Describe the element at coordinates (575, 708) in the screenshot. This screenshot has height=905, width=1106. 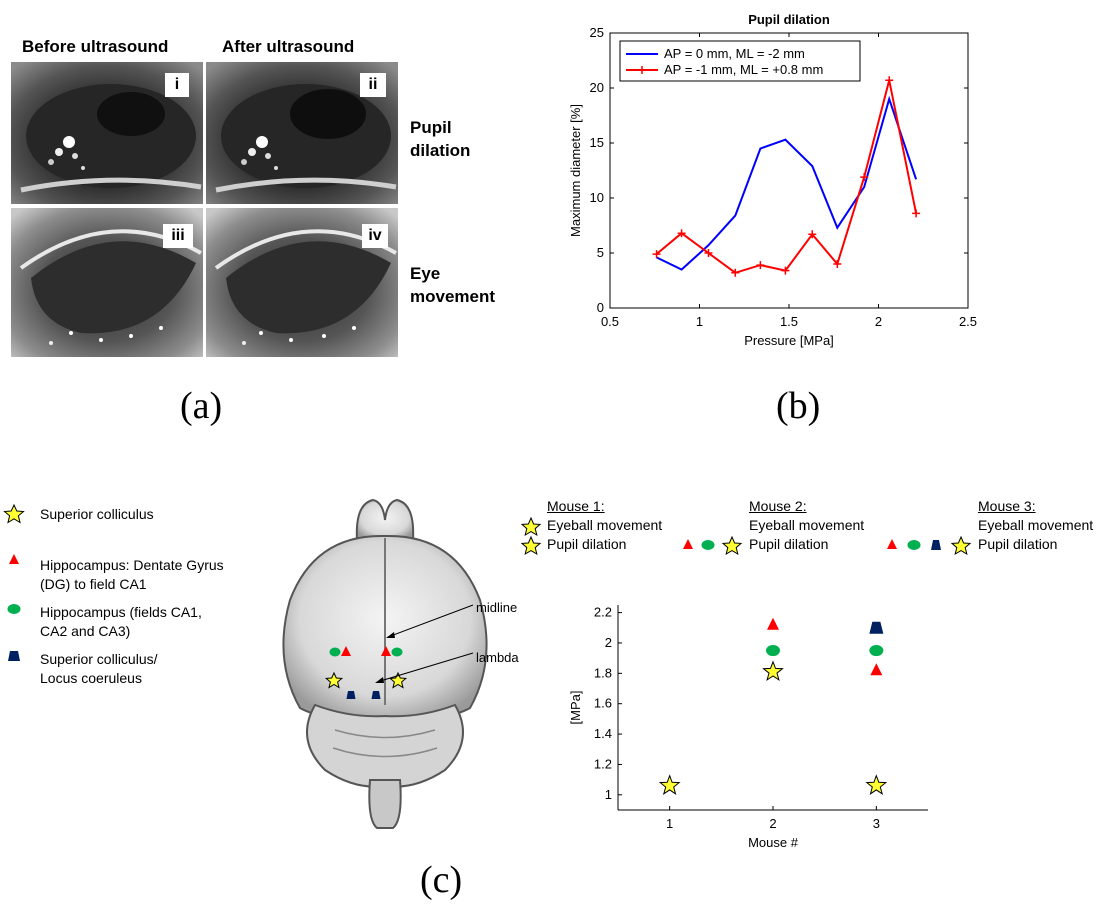
I see `y-axis-label: [MPa]` at that location.